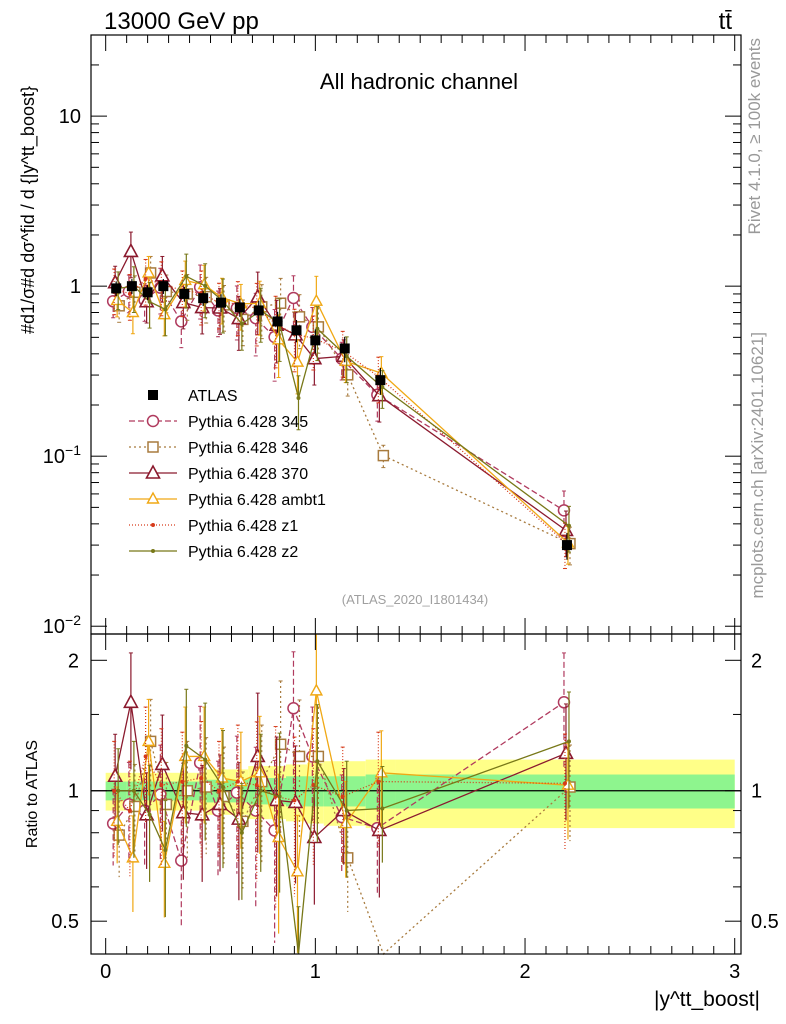  I want to click on ratio-series-pythia-6.428-370, so click(340, 778).